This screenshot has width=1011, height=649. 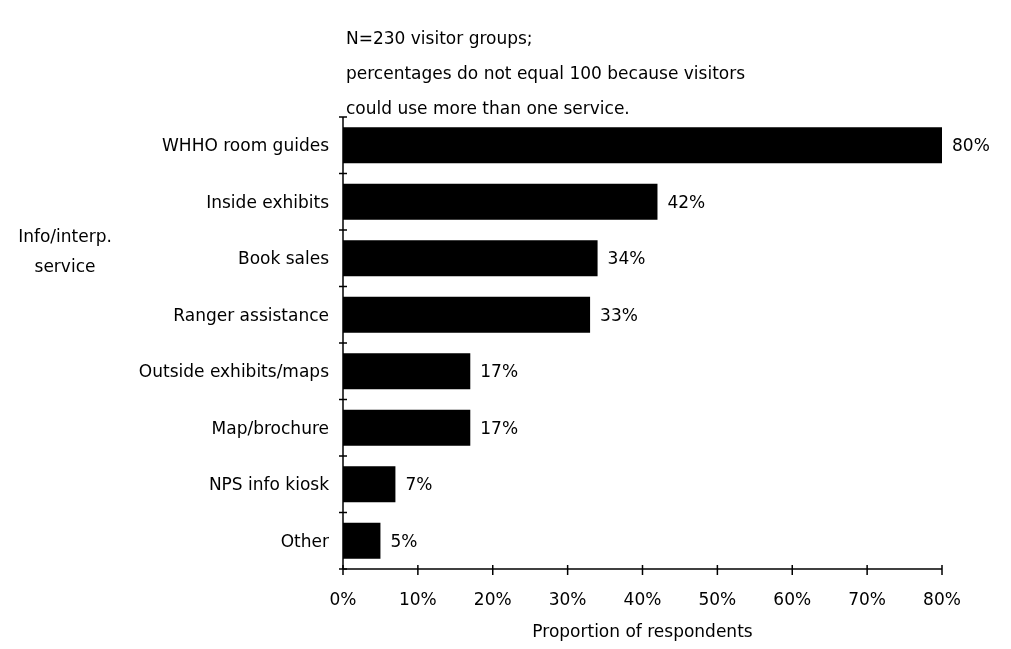 What do you see at coordinates (269, 484) in the screenshot?
I see `y-tick-label: NPS info kiosk` at bounding box center [269, 484].